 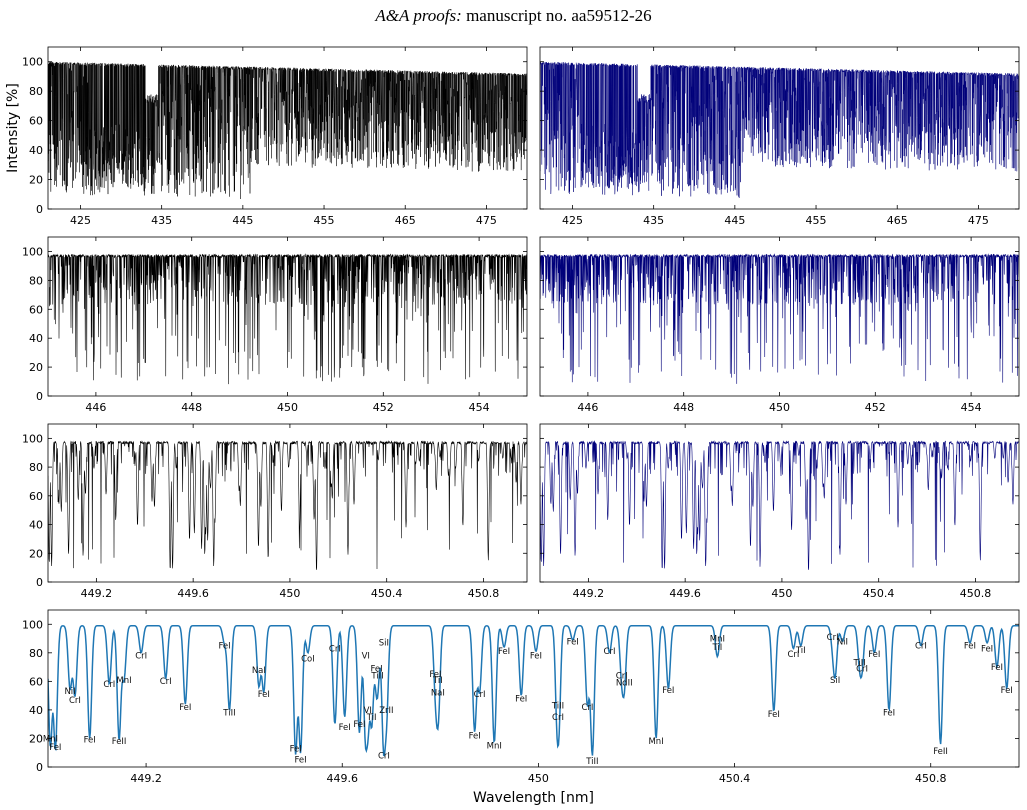 What do you see at coordinates (418, 15) in the screenshot?
I see `journal-name: A&A proofs:` at bounding box center [418, 15].